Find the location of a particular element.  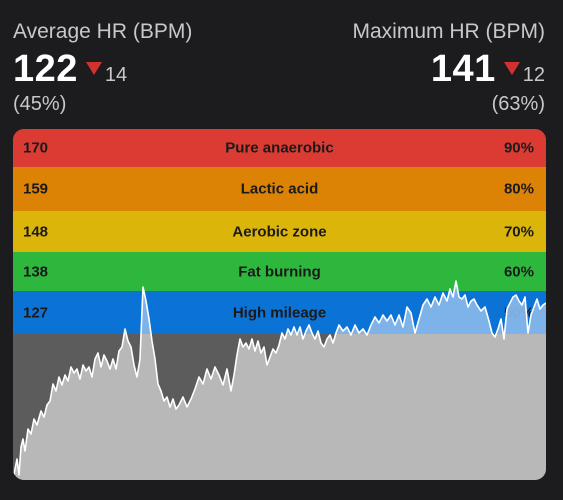

zone-percent: 90% is located at coordinates (518, 148).